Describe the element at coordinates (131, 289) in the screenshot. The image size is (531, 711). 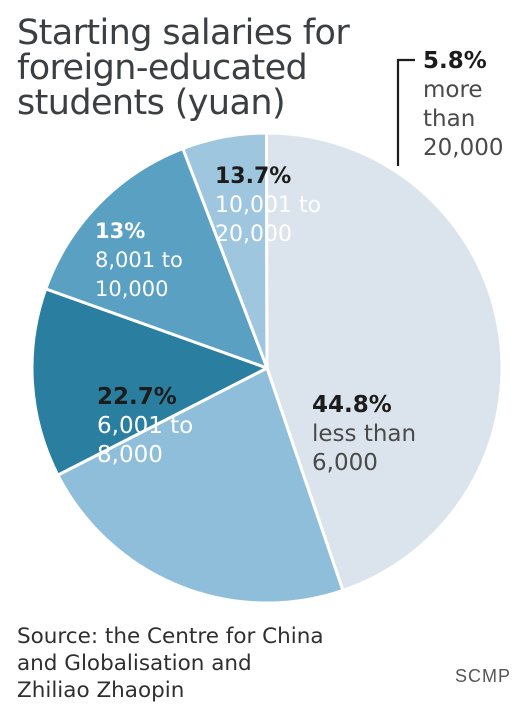
I see `slice-category-label-3-line-1: 10,000` at that location.